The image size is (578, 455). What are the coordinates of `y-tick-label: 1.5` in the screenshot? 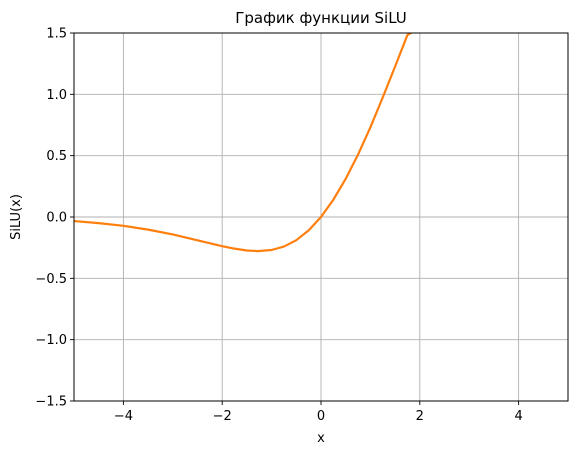 It's located at (56, 34).